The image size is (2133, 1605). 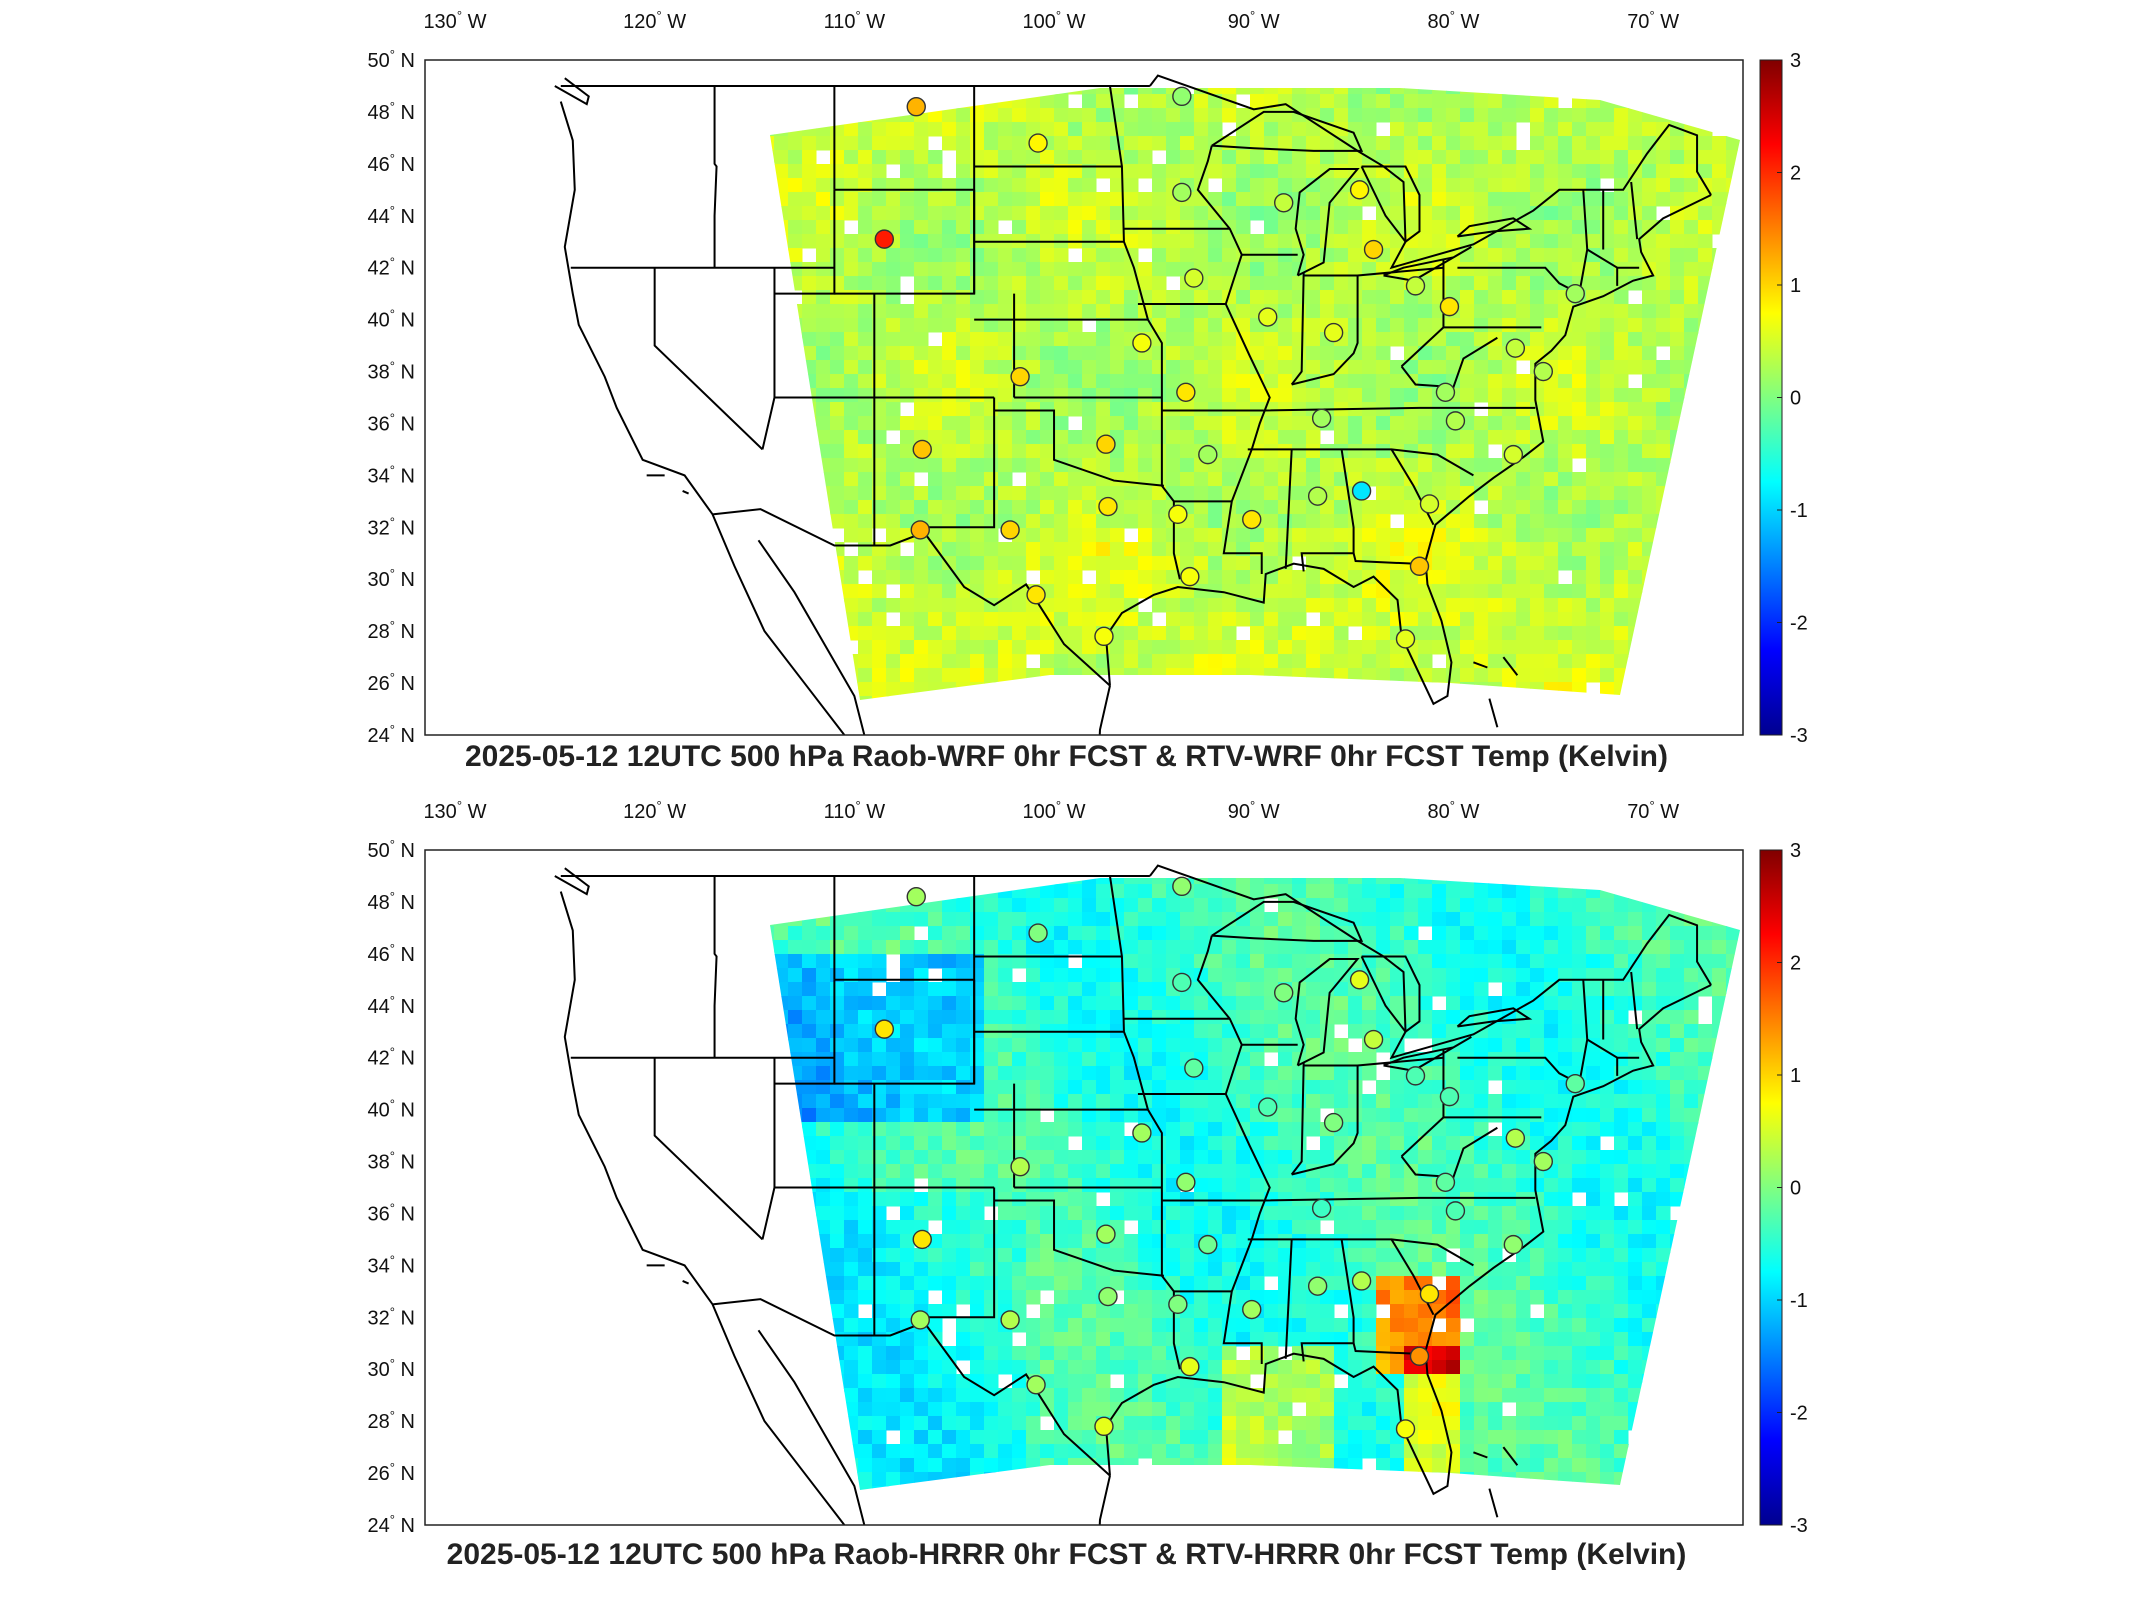 I want to click on colorbar-tick-label: 1, so click(x=1795, y=1076).